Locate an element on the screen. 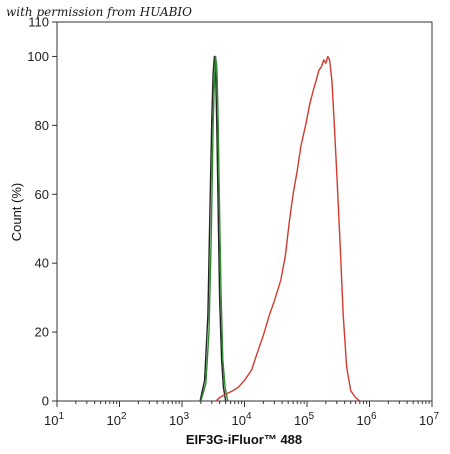 Image resolution: width=450 pixels, height=454 pixels. y-tick-label: 20 is located at coordinates (42, 332).